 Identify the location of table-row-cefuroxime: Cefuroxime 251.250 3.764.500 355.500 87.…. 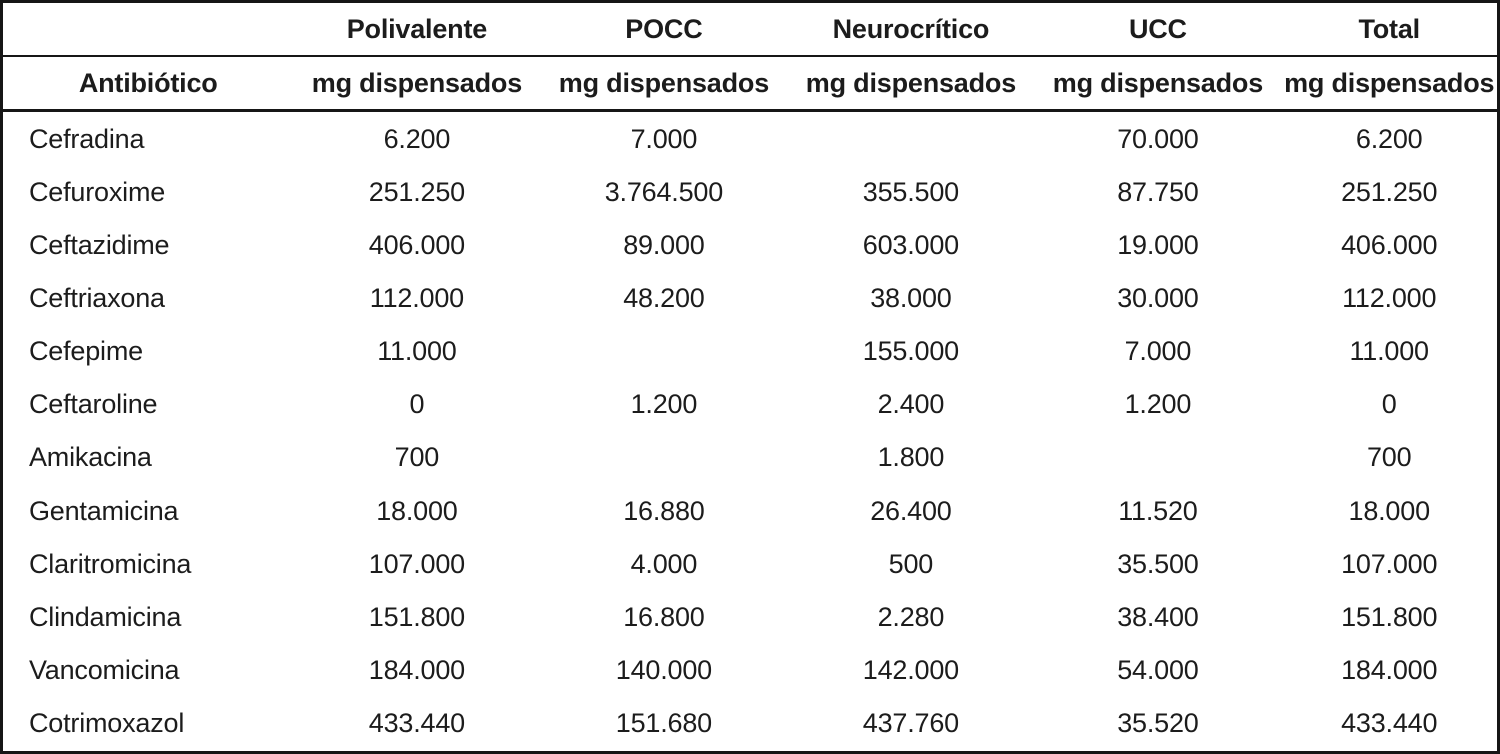
(750, 192).